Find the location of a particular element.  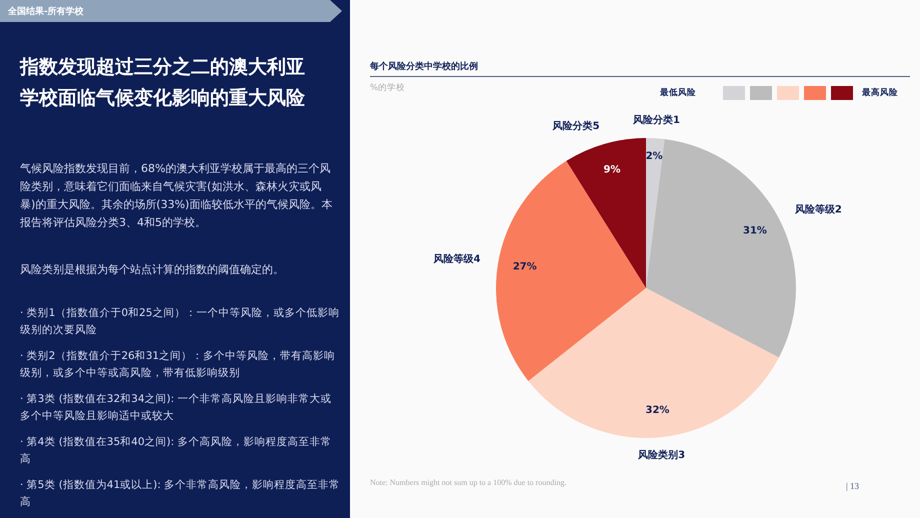

data-label: 27% is located at coordinates (524, 267).